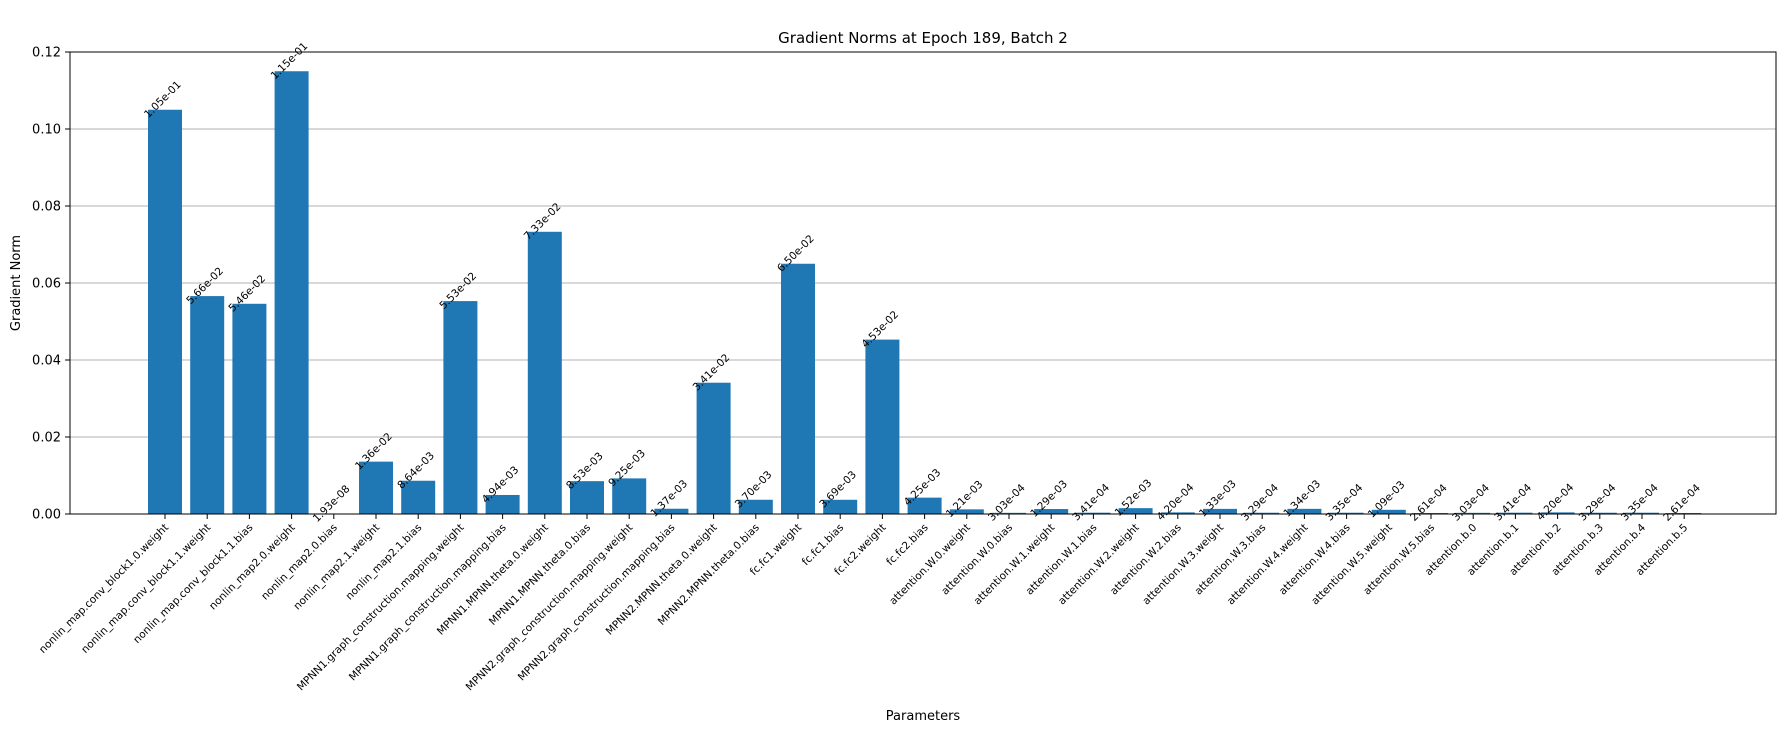  What do you see at coordinates (930, 565) in the screenshot?
I see `x-tick-label: attention.W.0.weight` at bounding box center [930, 565].